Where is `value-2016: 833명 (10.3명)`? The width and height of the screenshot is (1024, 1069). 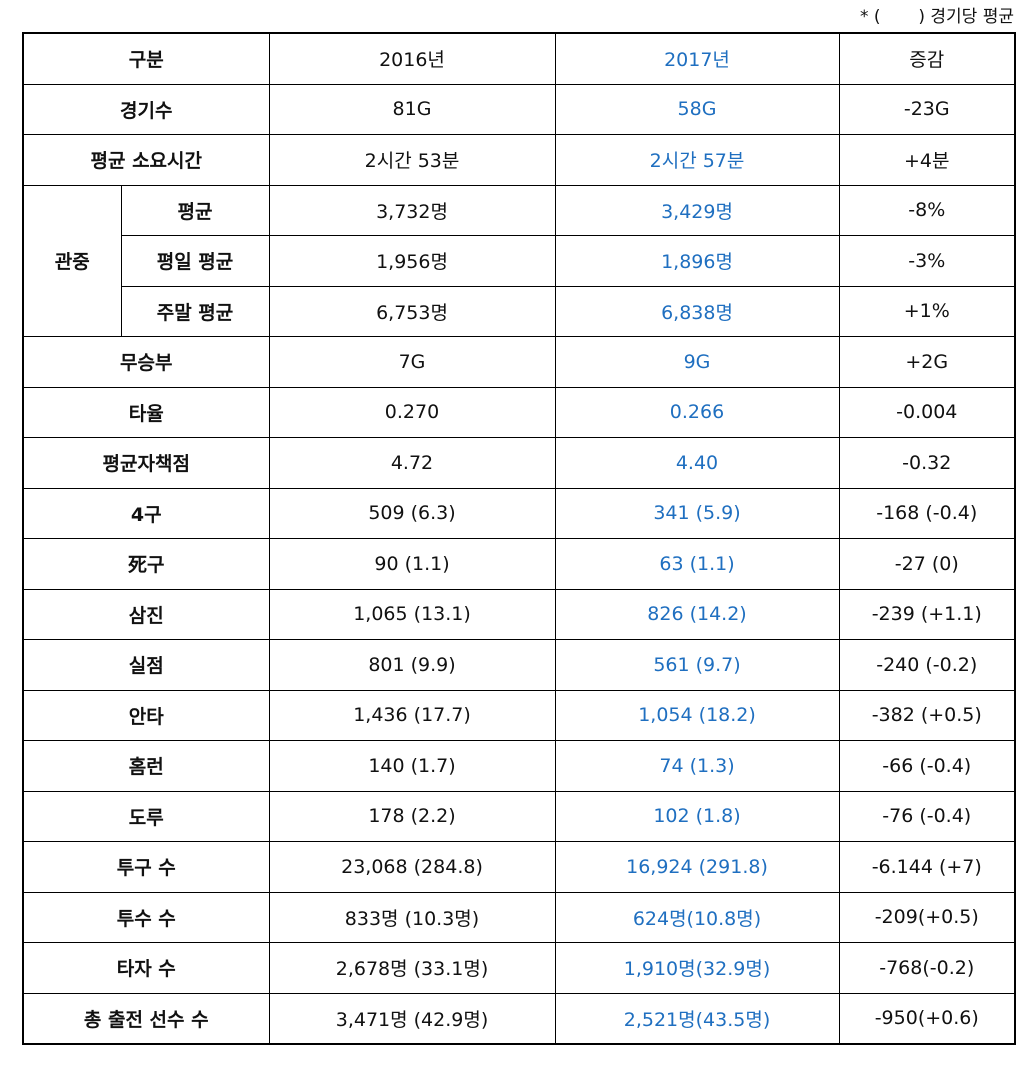
value-2016: 833명 (10.3명) is located at coordinates (412, 917).